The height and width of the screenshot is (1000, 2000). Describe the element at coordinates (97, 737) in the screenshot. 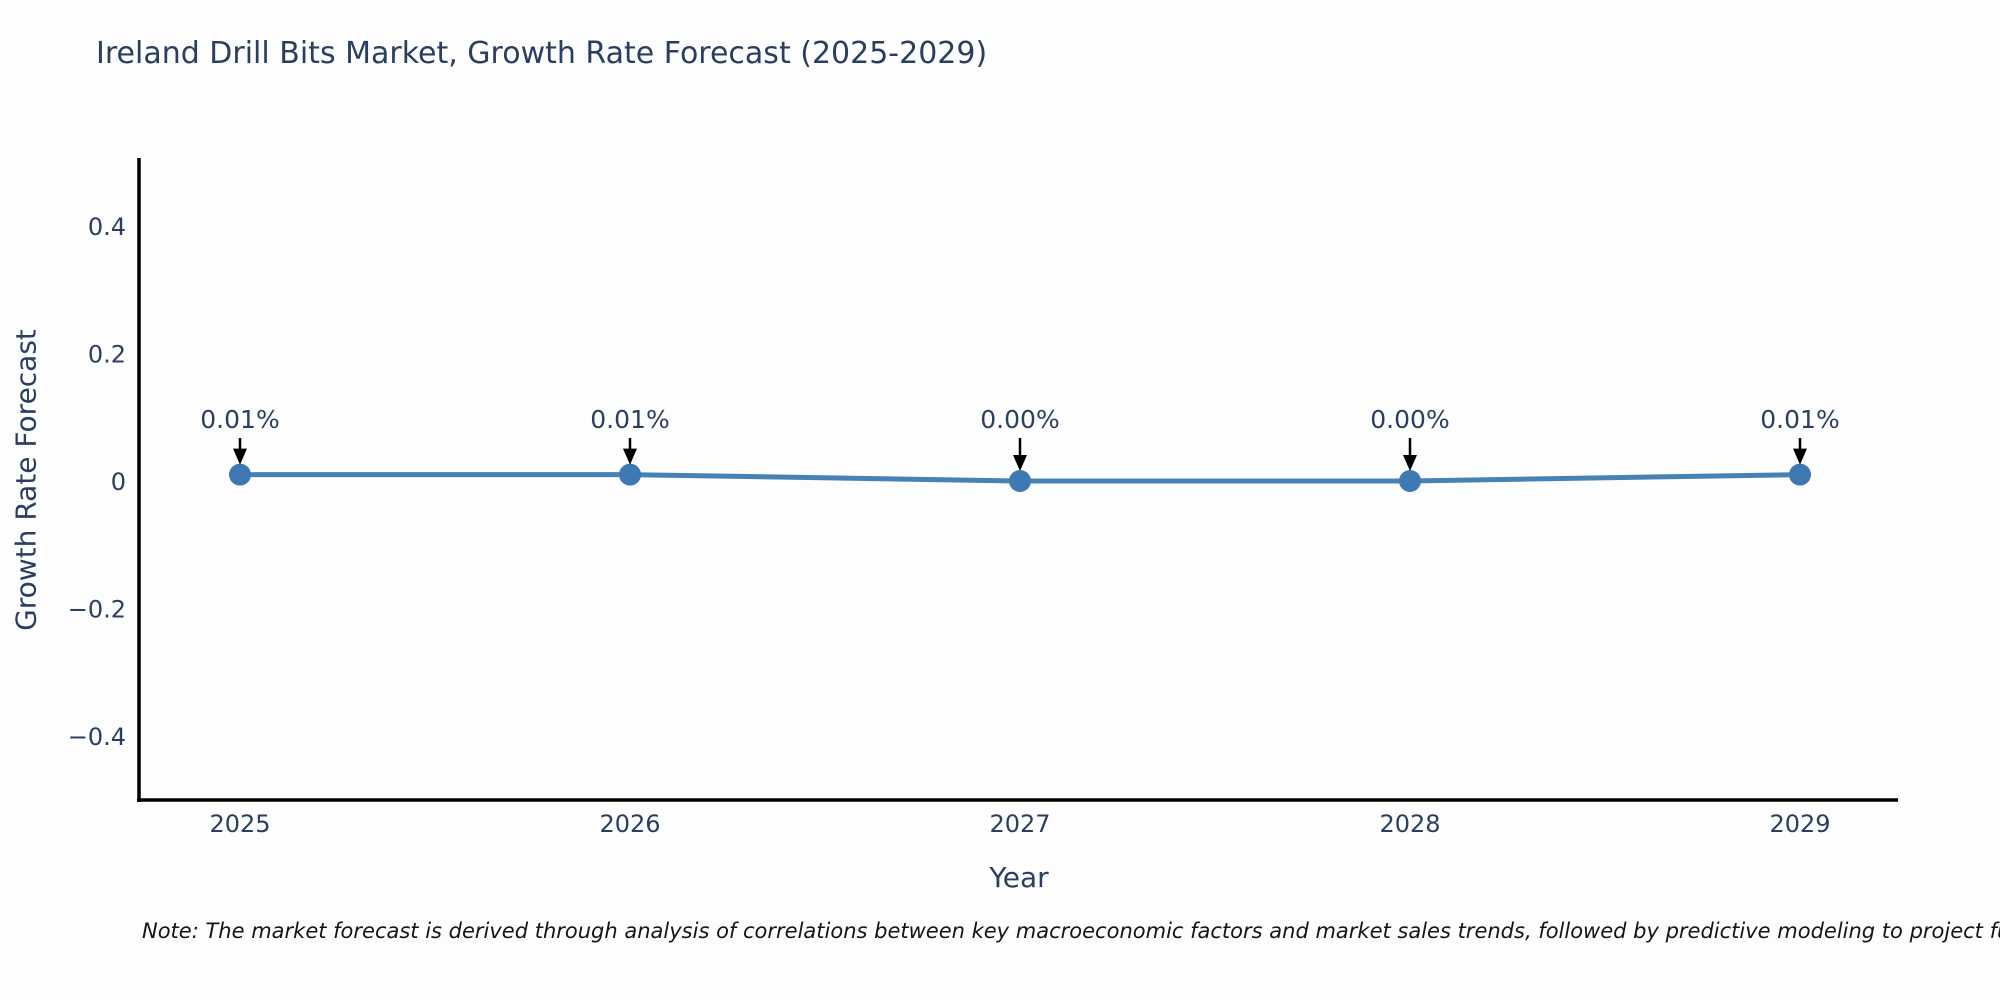

I see `y-tick-label: −0.4` at that location.